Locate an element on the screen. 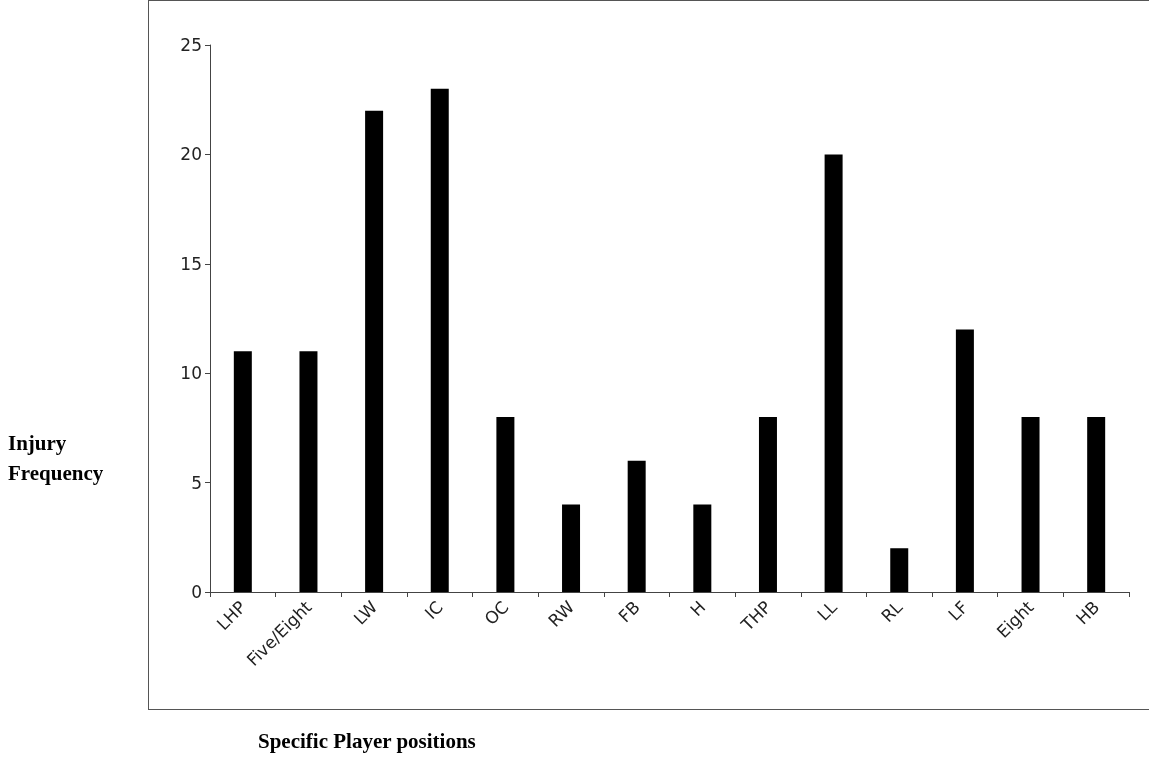 This screenshot has width=1149, height=766. x-tick-label: IC is located at coordinates (433, 609).